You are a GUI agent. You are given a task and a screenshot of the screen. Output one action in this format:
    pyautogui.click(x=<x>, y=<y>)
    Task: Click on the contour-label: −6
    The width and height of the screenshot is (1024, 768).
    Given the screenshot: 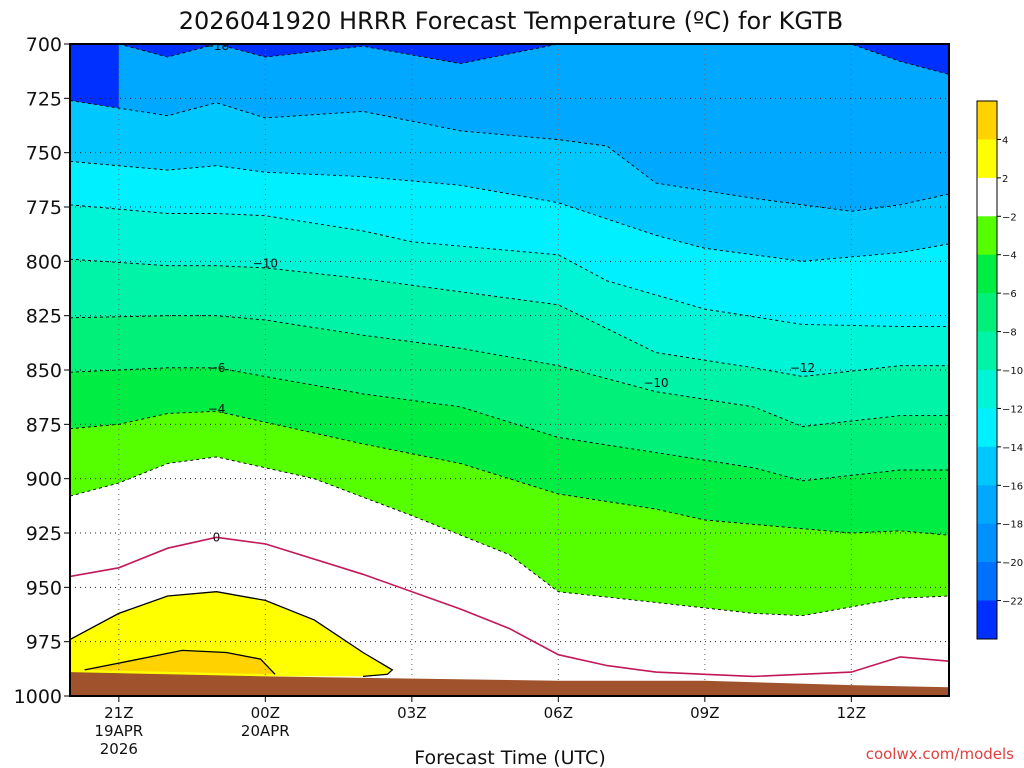 What is the action you would take?
    pyautogui.click(x=217, y=368)
    